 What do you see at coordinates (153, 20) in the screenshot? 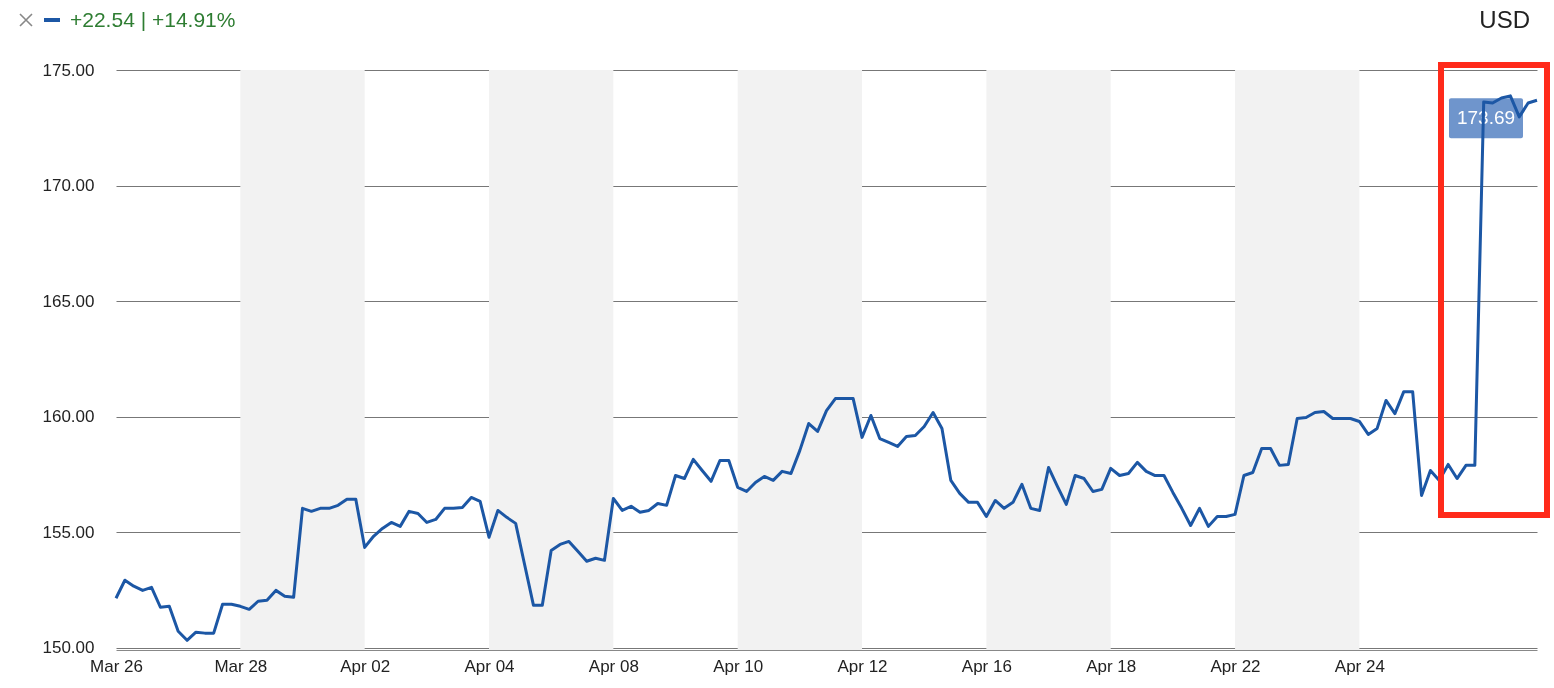
I see `text: +22.54 | +14.91%` at bounding box center [153, 20].